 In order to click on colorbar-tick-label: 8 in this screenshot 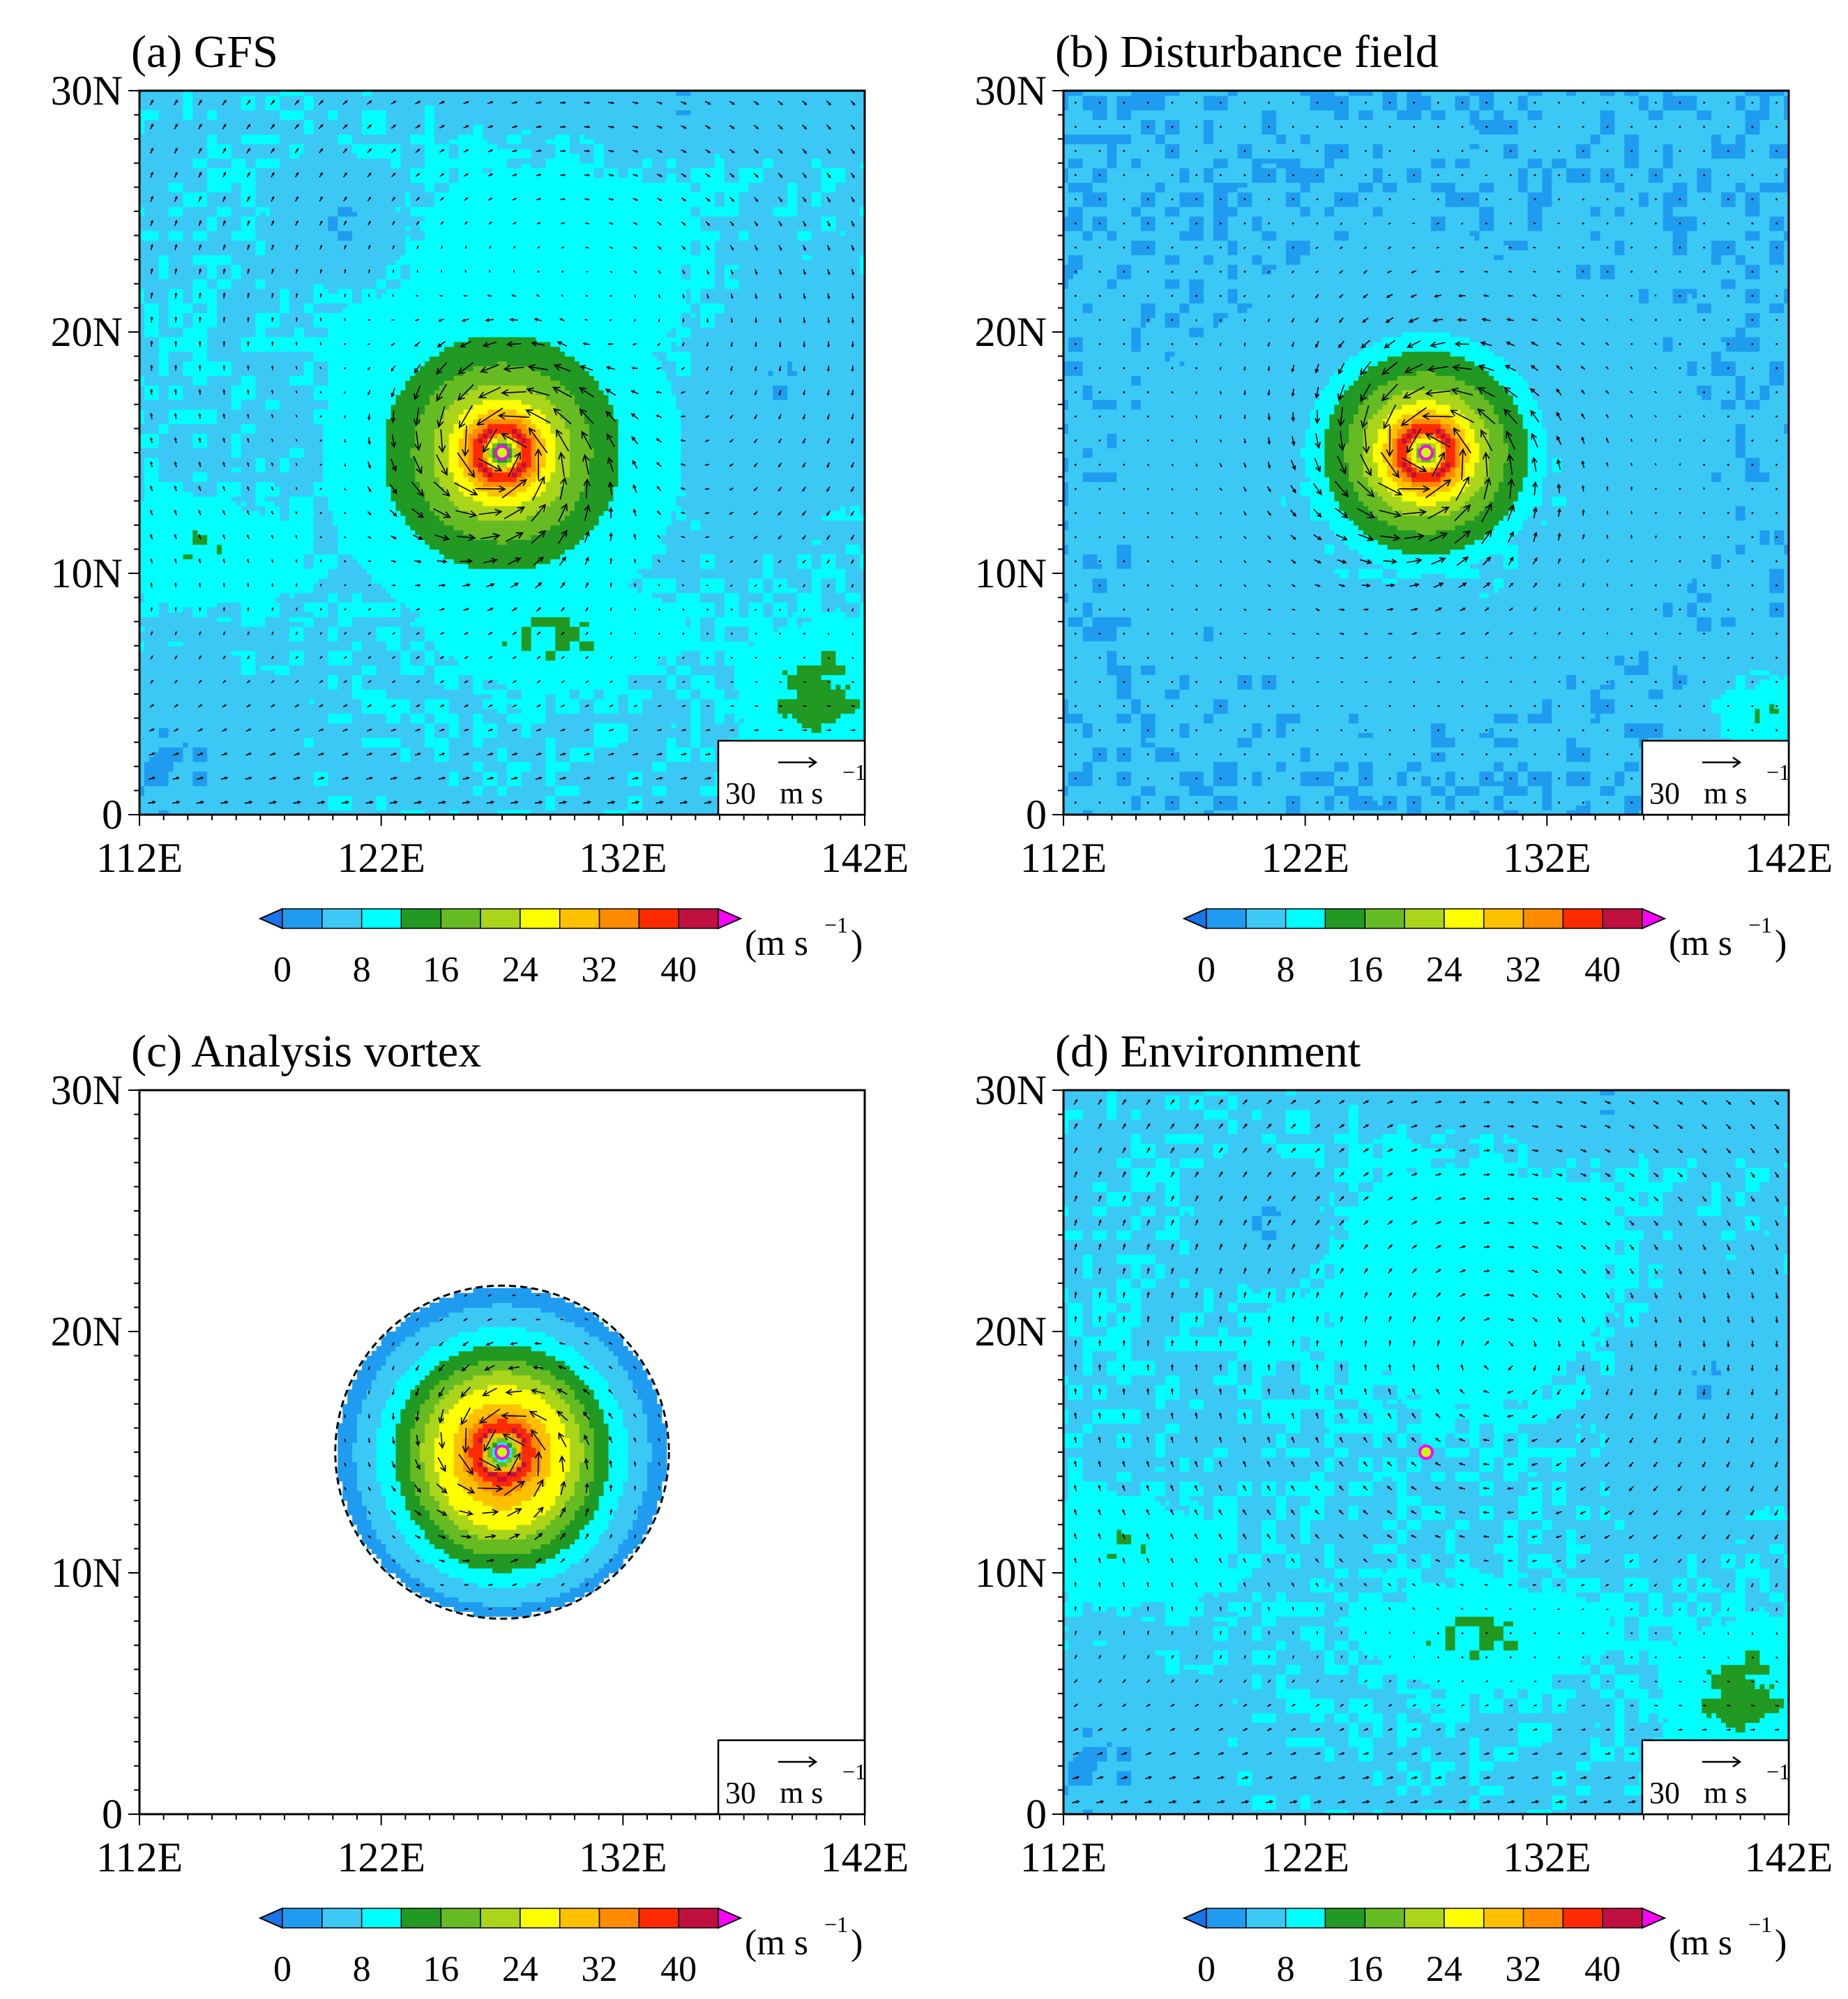, I will do `click(362, 970)`.